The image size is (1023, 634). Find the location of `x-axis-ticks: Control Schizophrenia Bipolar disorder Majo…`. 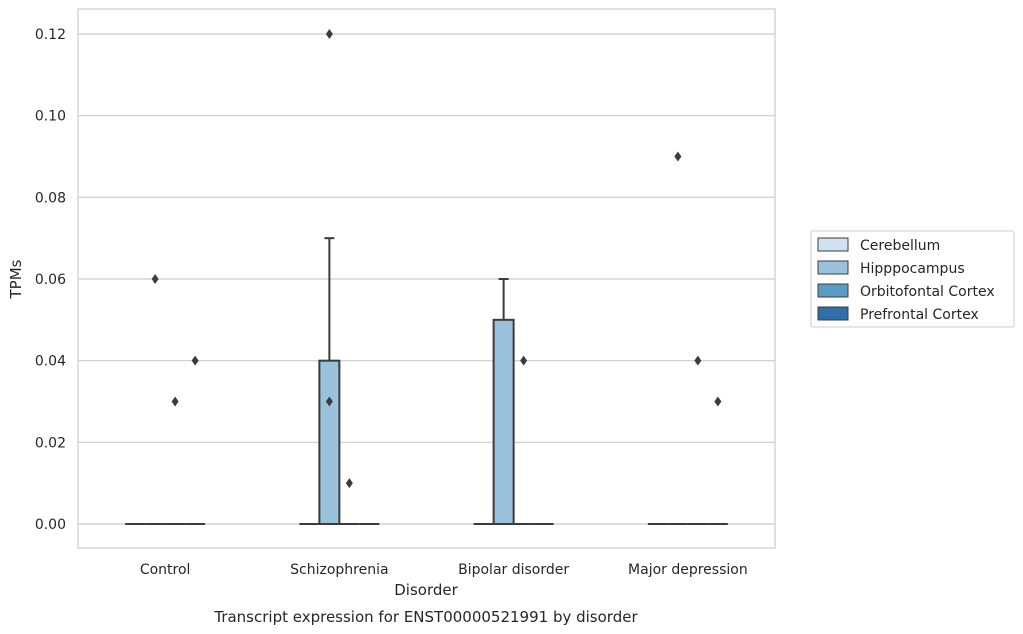

x-axis-ticks: Control Schizophrenia Bipolar disorder Majo… is located at coordinates (444, 570).